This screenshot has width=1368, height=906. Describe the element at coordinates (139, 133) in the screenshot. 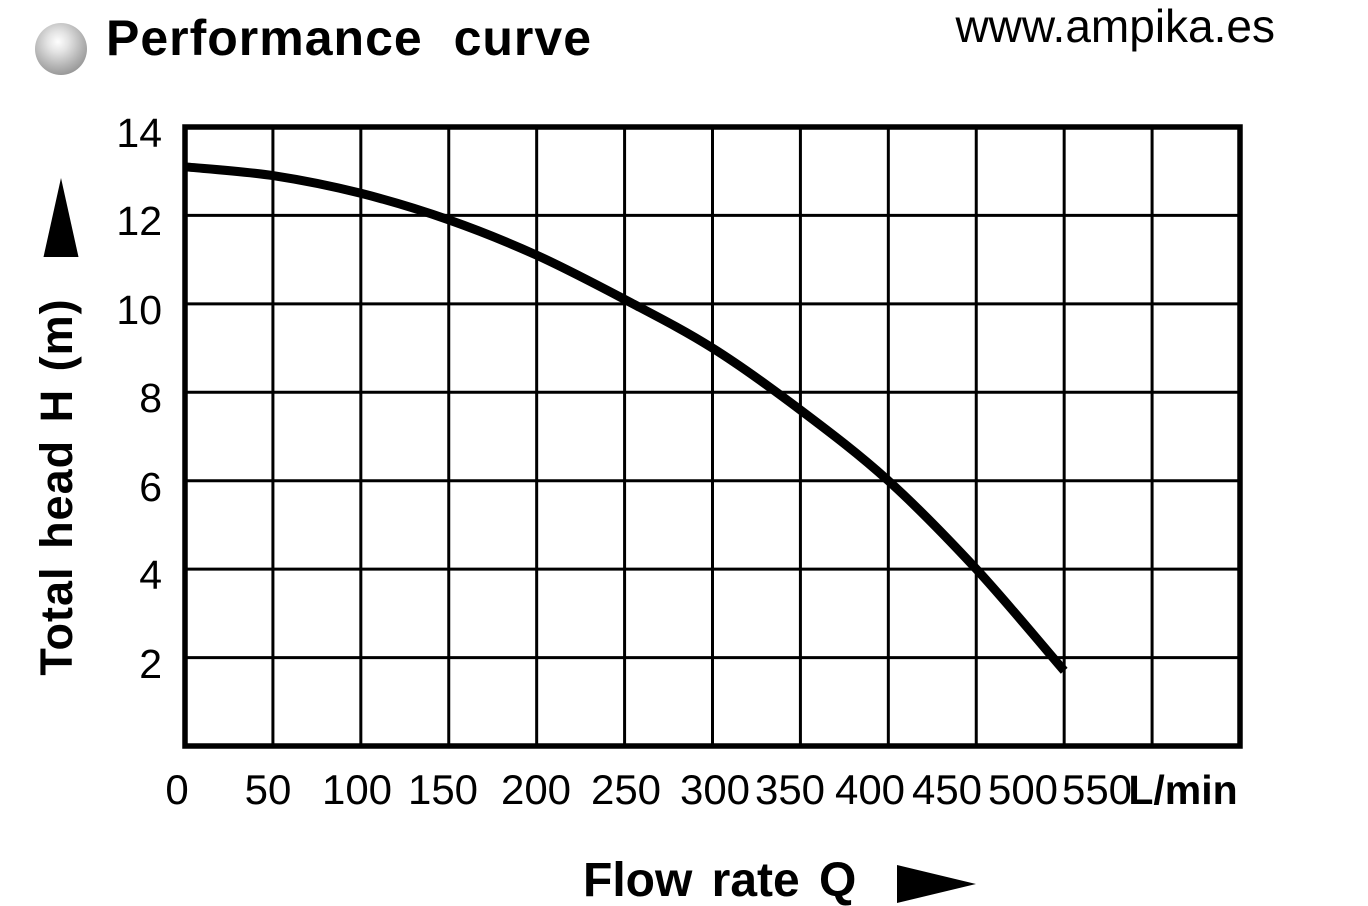

I see `y-tick-label: 14` at that location.